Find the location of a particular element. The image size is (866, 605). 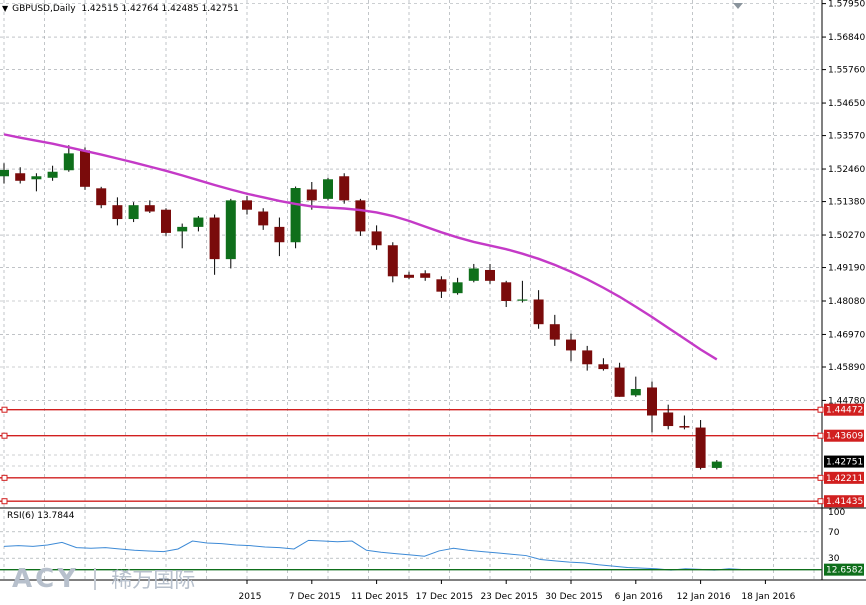

rsi-line is located at coordinates (373, 555).